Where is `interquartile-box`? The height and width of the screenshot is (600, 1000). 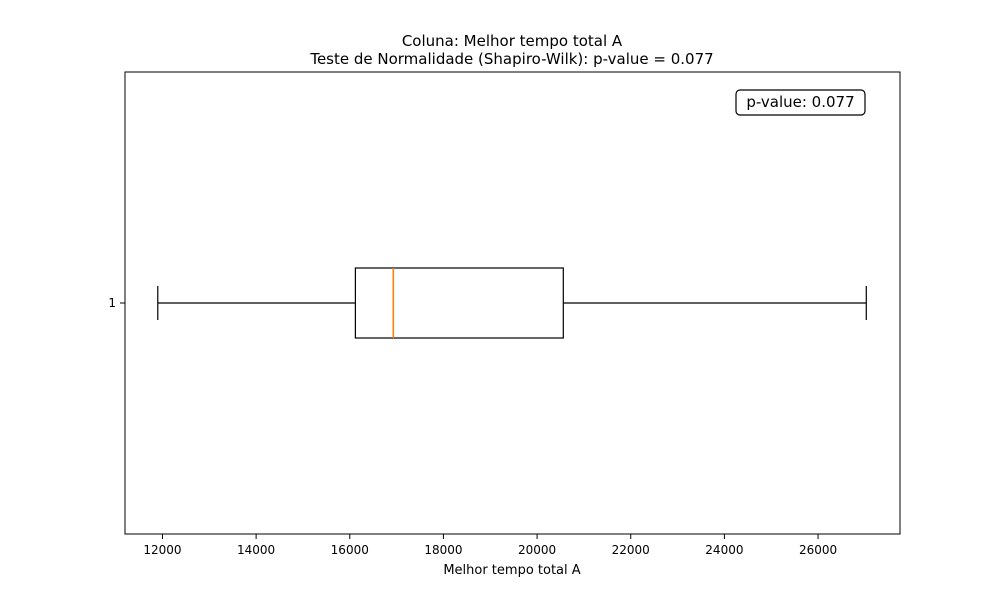 interquartile-box is located at coordinates (459, 303).